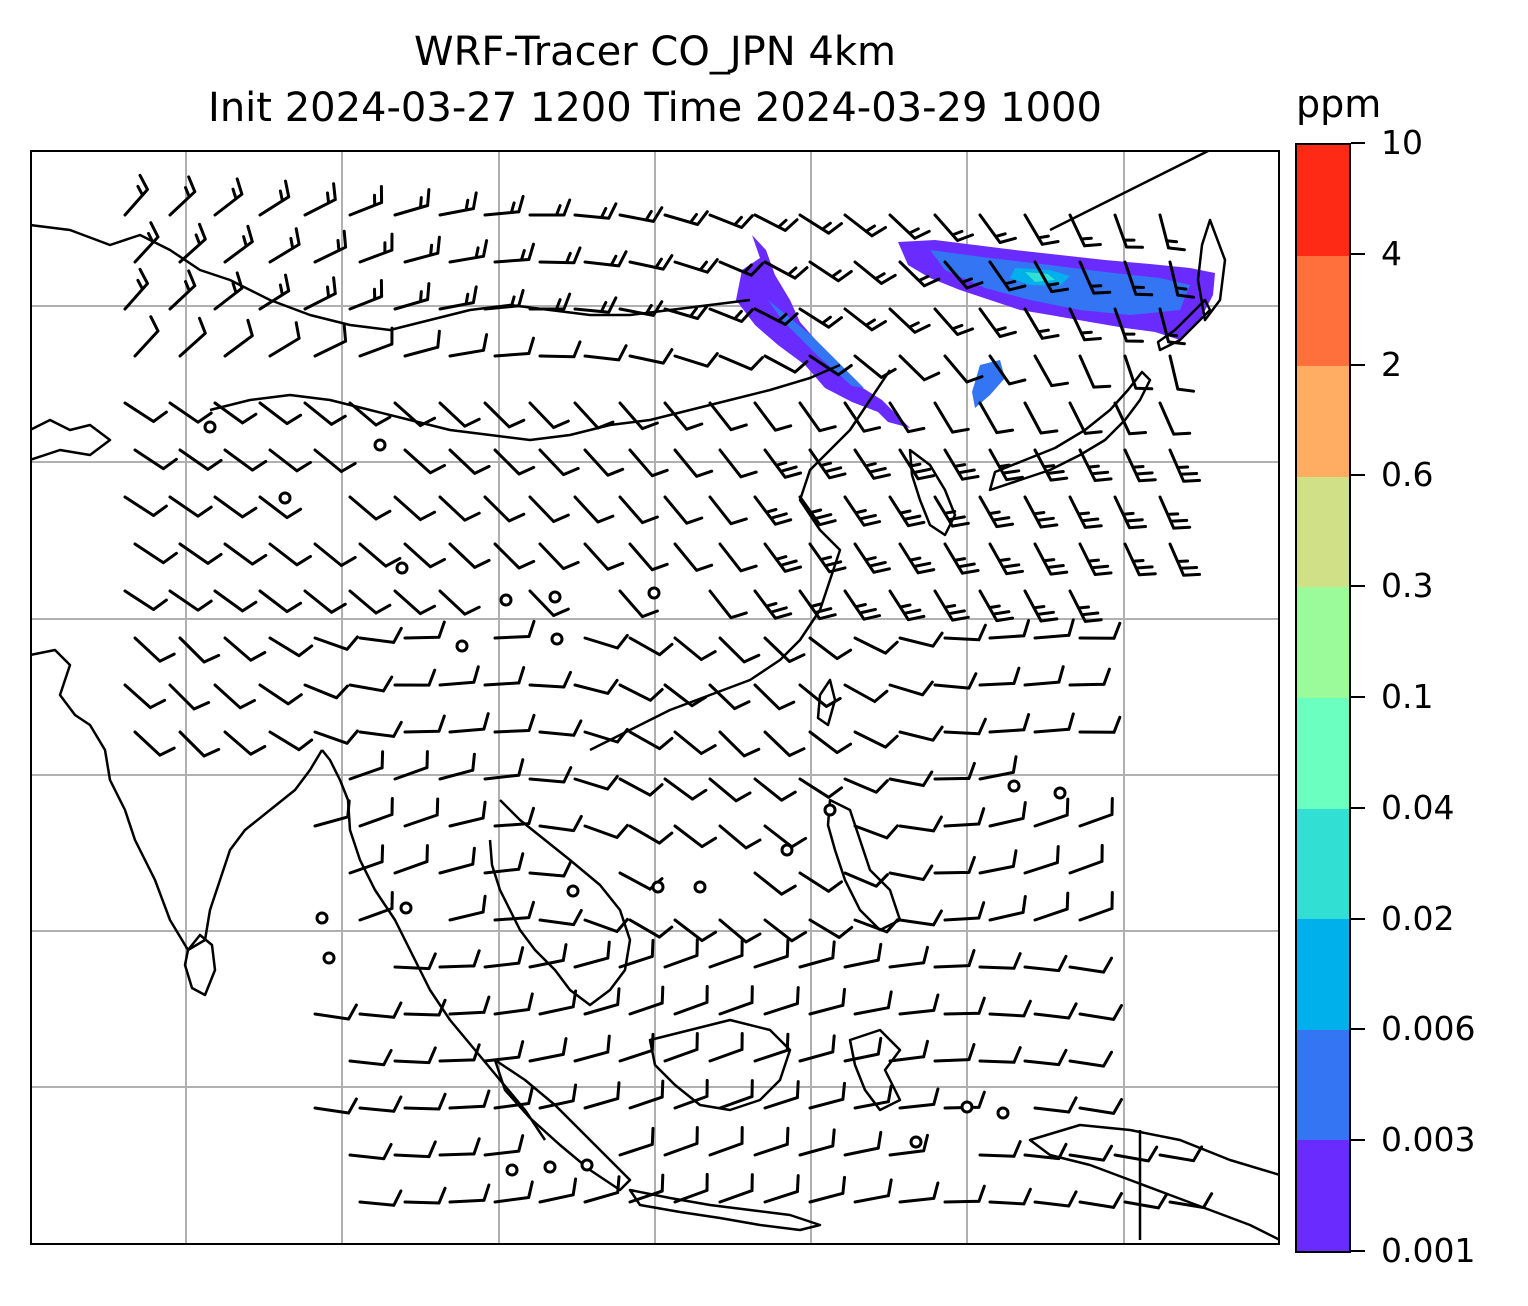 This screenshot has height=1306, width=1528. Describe the element at coordinates (525, 402) in the screenshot. I see `border-mongolia` at that location.